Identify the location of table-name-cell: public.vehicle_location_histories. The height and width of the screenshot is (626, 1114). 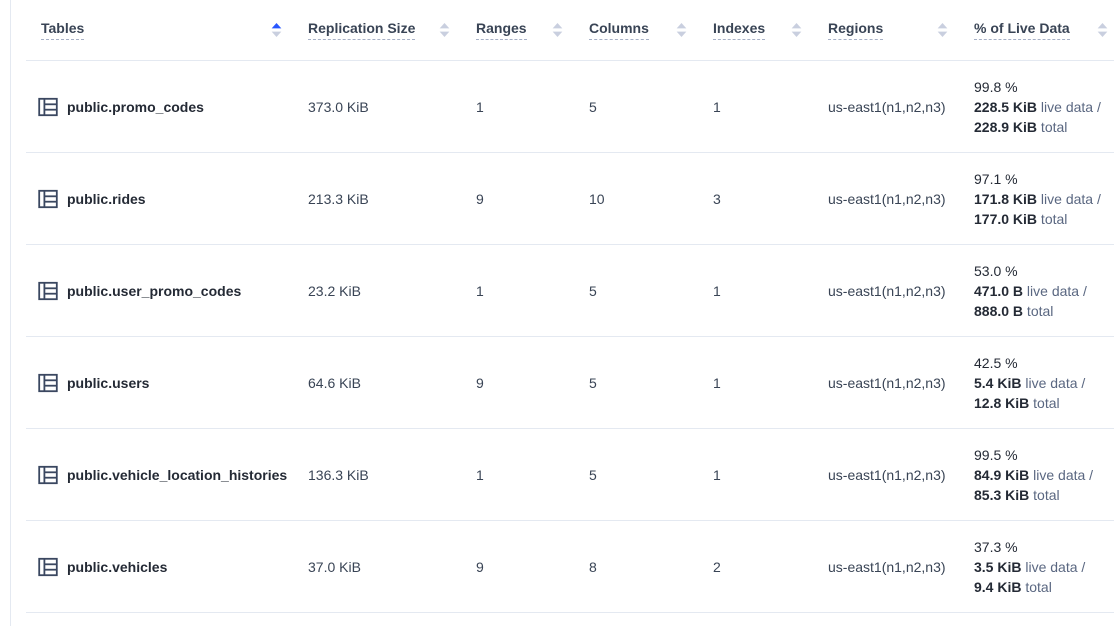
(167, 475).